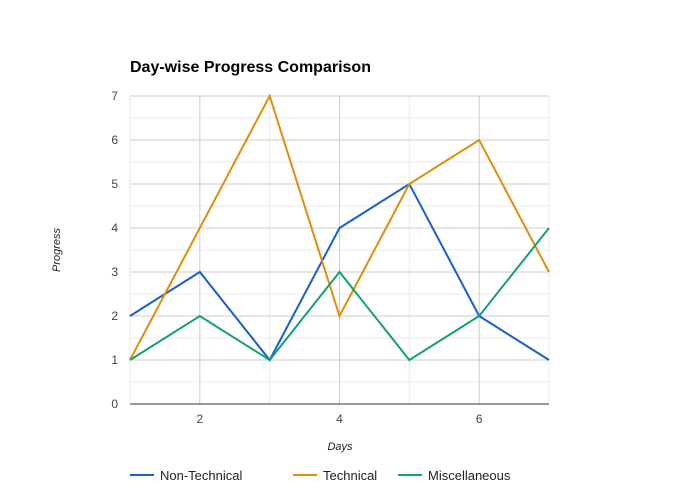 The image size is (680, 500). I want to click on chart-title: Day-wise Progress Comparison, so click(250, 67).